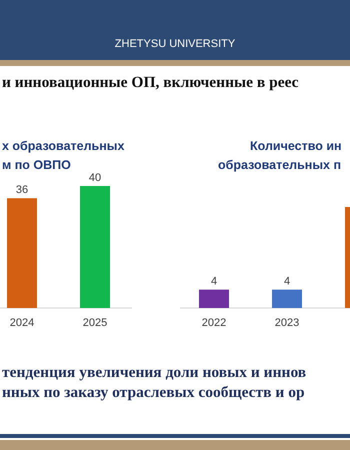 The image size is (350, 450). I want to click on chart-title: Количество ин образовательных п, so click(280, 155).